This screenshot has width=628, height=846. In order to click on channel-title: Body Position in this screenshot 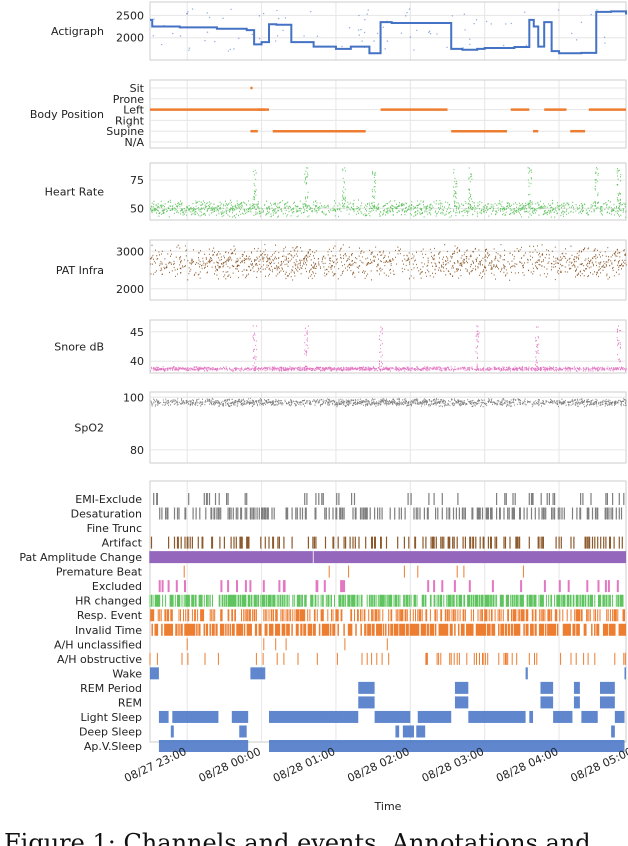, I will do `click(67, 114)`.